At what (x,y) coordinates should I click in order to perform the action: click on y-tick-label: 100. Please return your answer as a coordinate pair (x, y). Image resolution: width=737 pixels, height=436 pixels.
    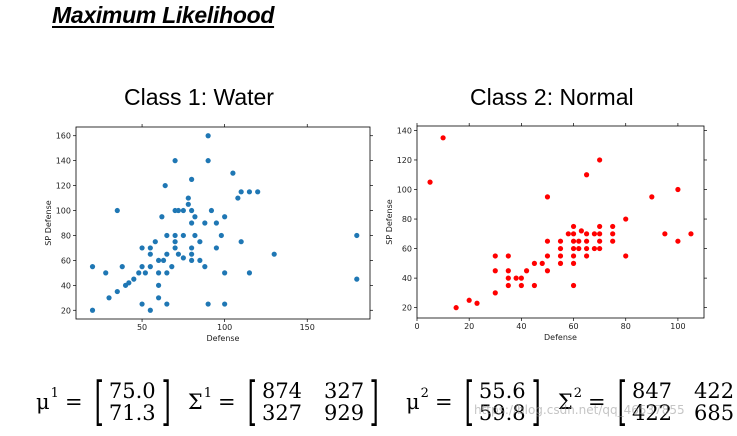
    Looking at the image, I should click on (404, 190).